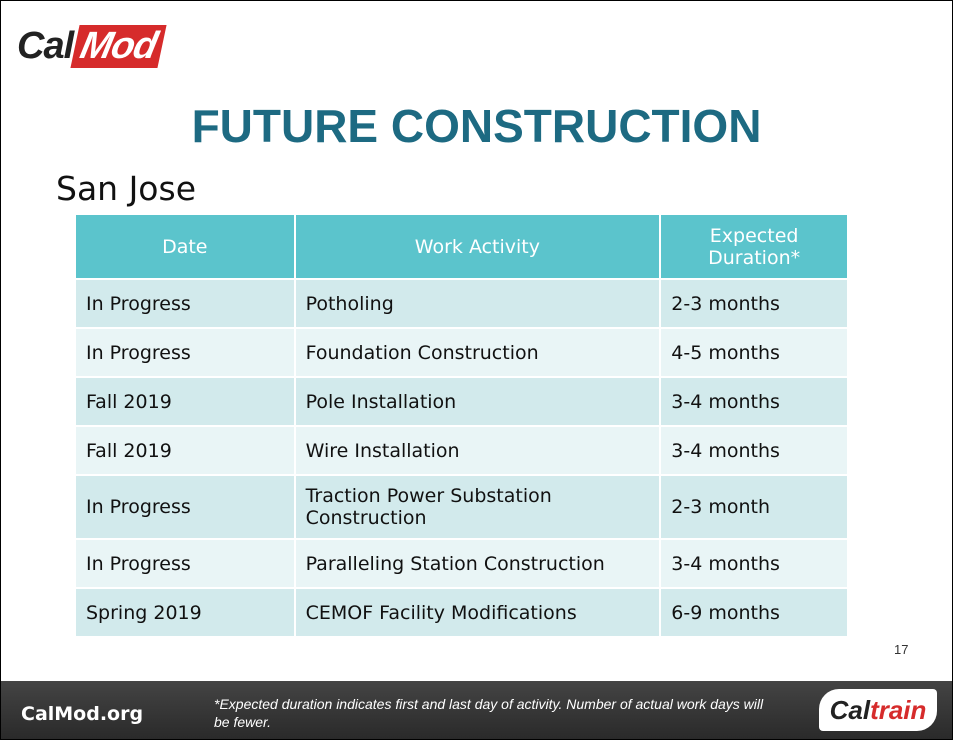 This screenshot has width=953, height=740. What do you see at coordinates (477, 450) in the screenshot?
I see `table-cell: Wire Installation` at bounding box center [477, 450].